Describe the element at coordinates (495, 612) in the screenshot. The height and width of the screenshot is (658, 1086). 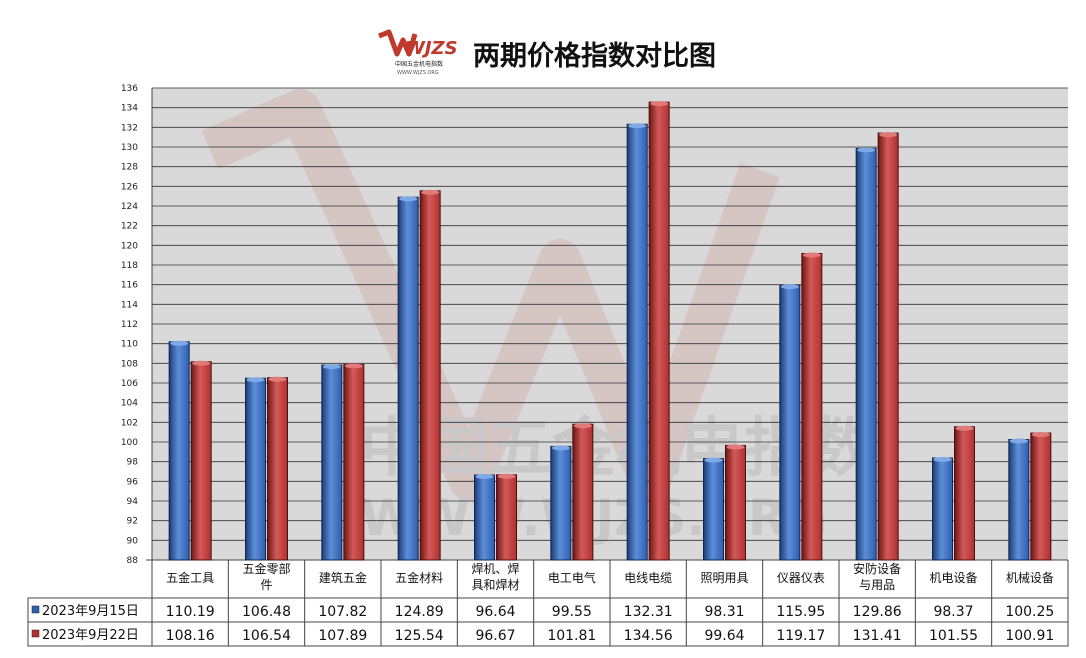
I see `data-value-series1-4: 96.64` at that location.